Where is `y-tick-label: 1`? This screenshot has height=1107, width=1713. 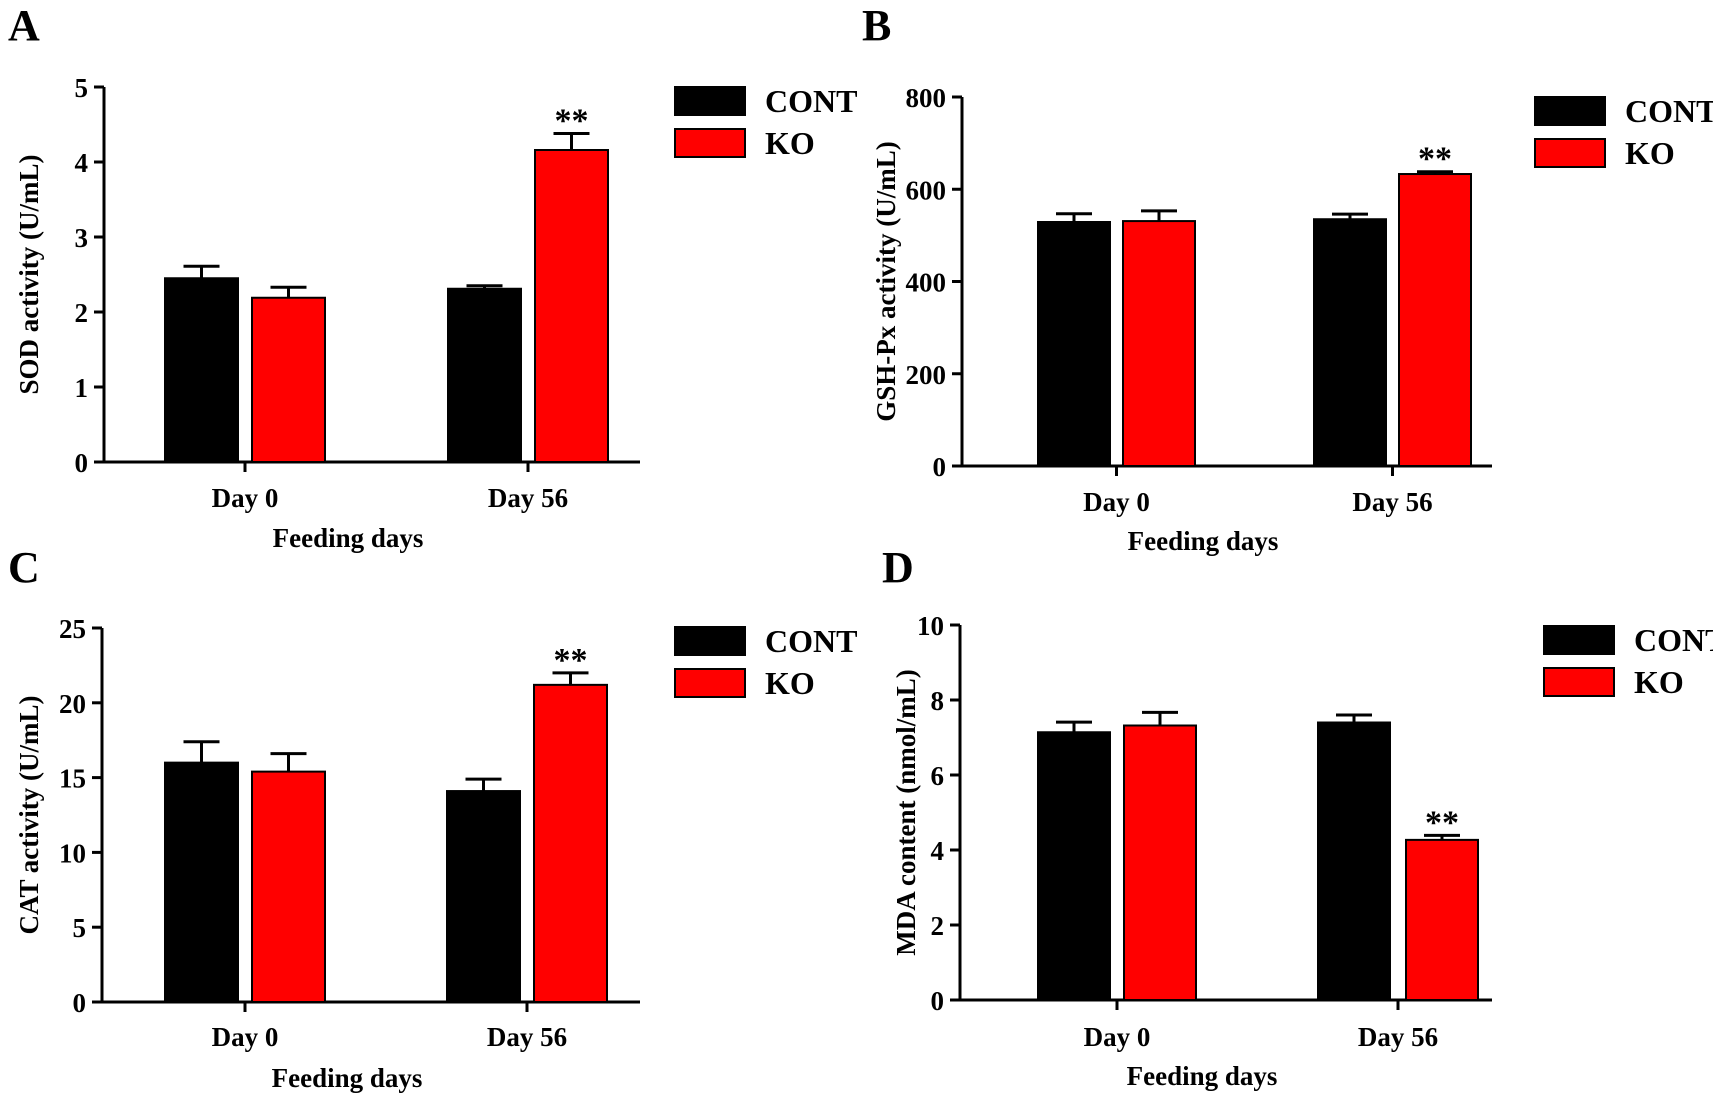 y-tick-label: 1 is located at coordinates (82, 388).